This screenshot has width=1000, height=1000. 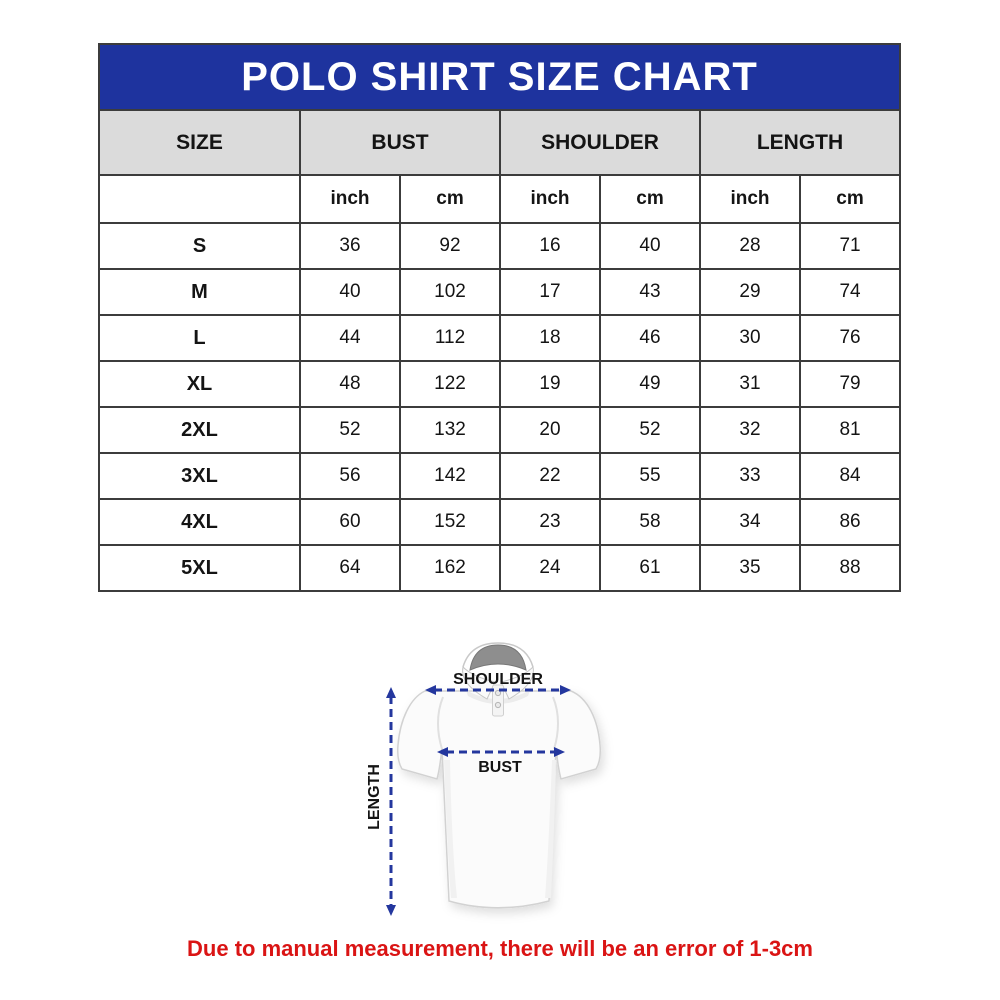 What do you see at coordinates (750, 476) in the screenshot?
I see `value-cell: 33` at bounding box center [750, 476].